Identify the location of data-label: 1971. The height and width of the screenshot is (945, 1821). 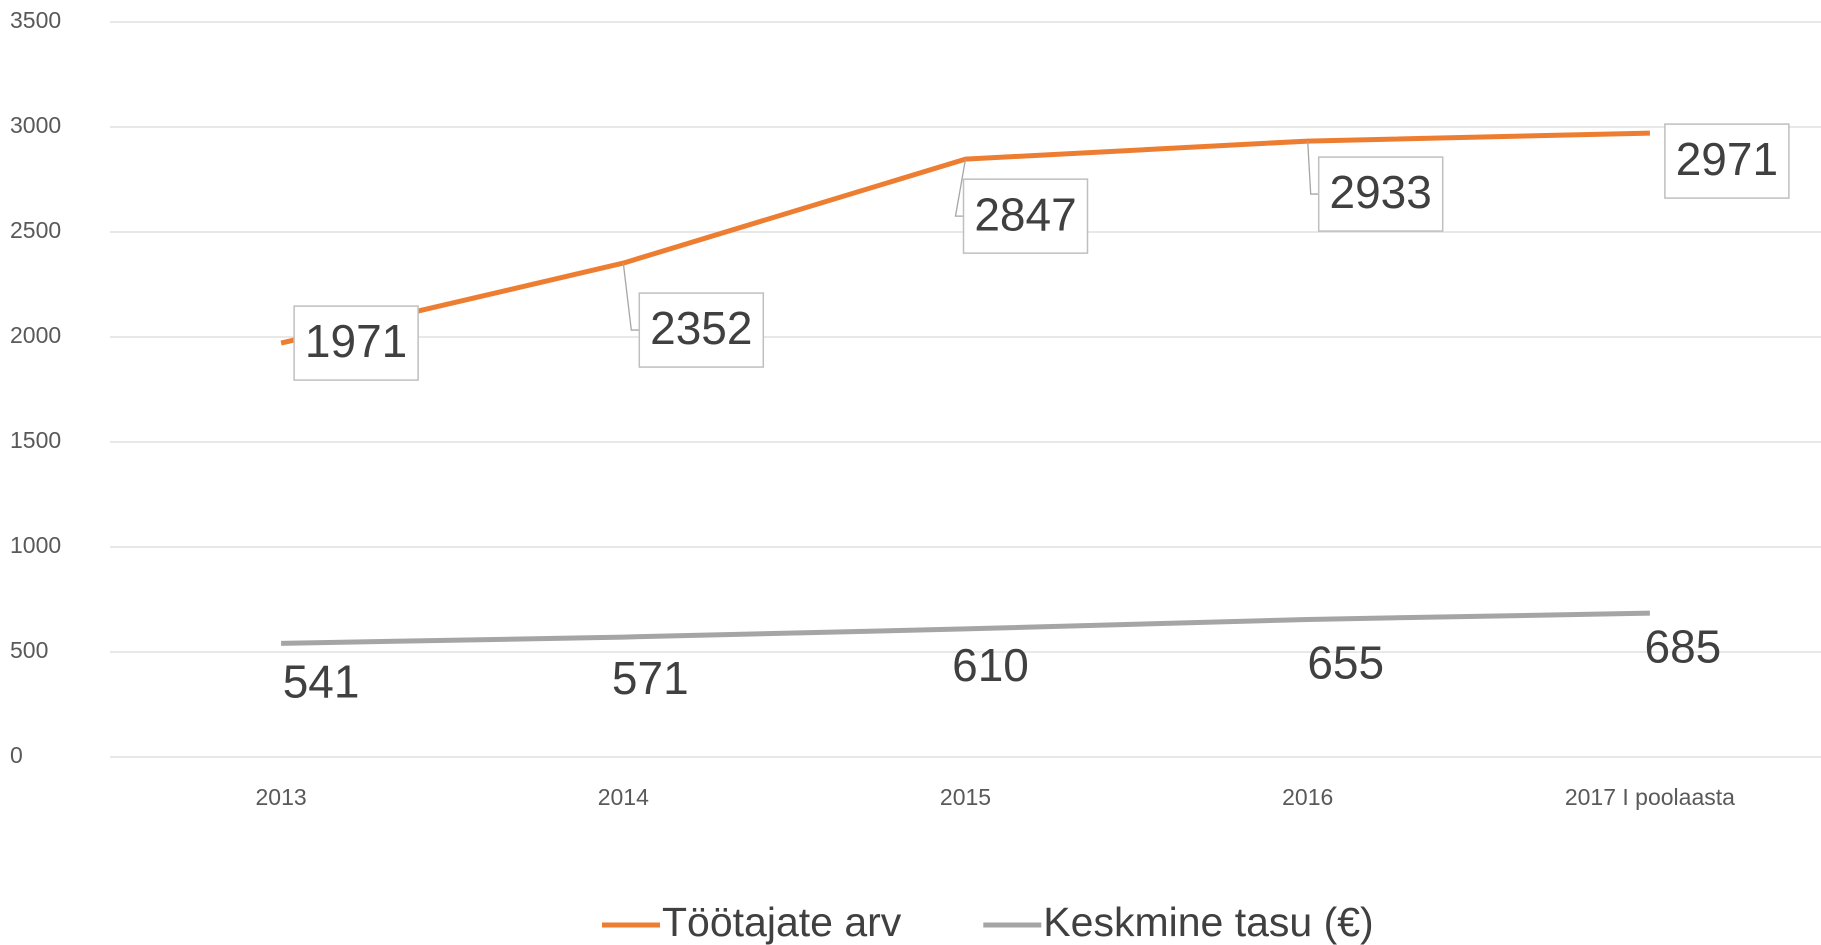
(356, 341).